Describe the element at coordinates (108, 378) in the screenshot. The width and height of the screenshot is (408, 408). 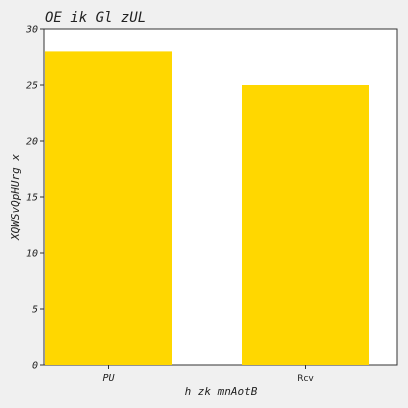
I see `x-tick-label: PU` at that location.